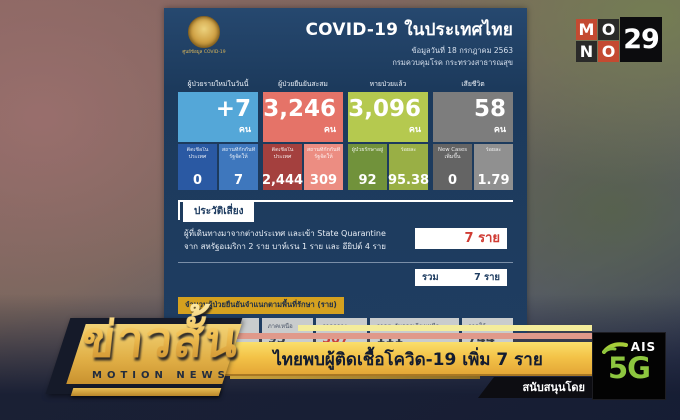 The height and width of the screenshot is (420, 680). Describe the element at coordinates (408, 167) in the screenshot. I see `stat-sub-box: ร้อยละ 95.38` at that location.